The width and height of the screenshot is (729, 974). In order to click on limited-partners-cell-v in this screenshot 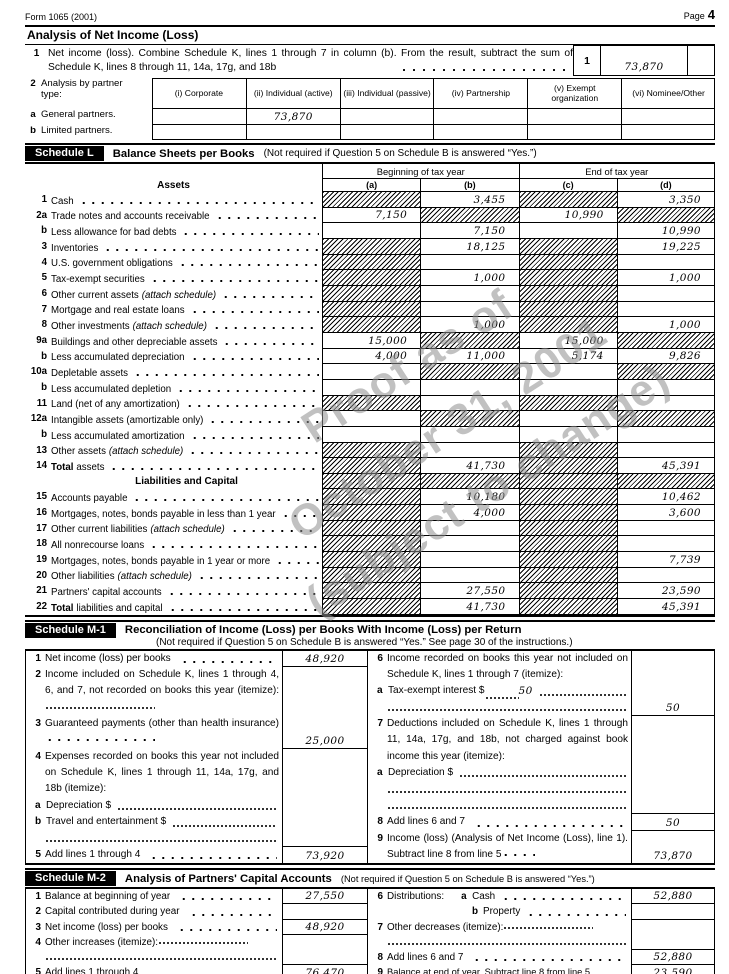, I will do `click(574, 132)`.